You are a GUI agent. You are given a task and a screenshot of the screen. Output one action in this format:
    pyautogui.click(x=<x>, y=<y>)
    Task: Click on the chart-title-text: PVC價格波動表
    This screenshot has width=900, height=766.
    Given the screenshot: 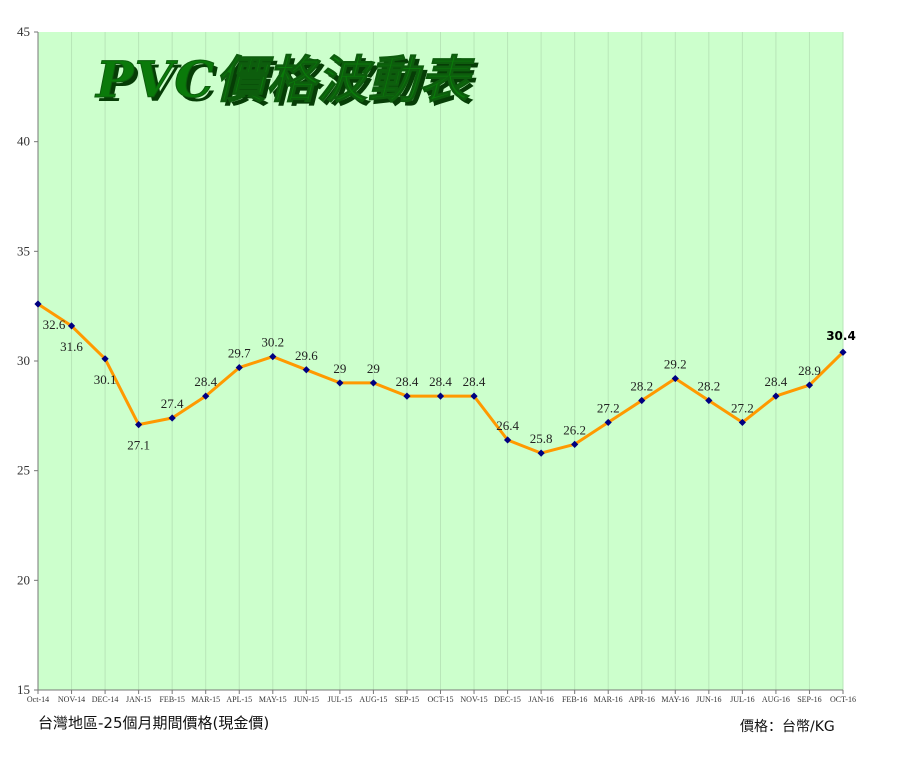 What is the action you would take?
    pyautogui.click(x=284, y=79)
    